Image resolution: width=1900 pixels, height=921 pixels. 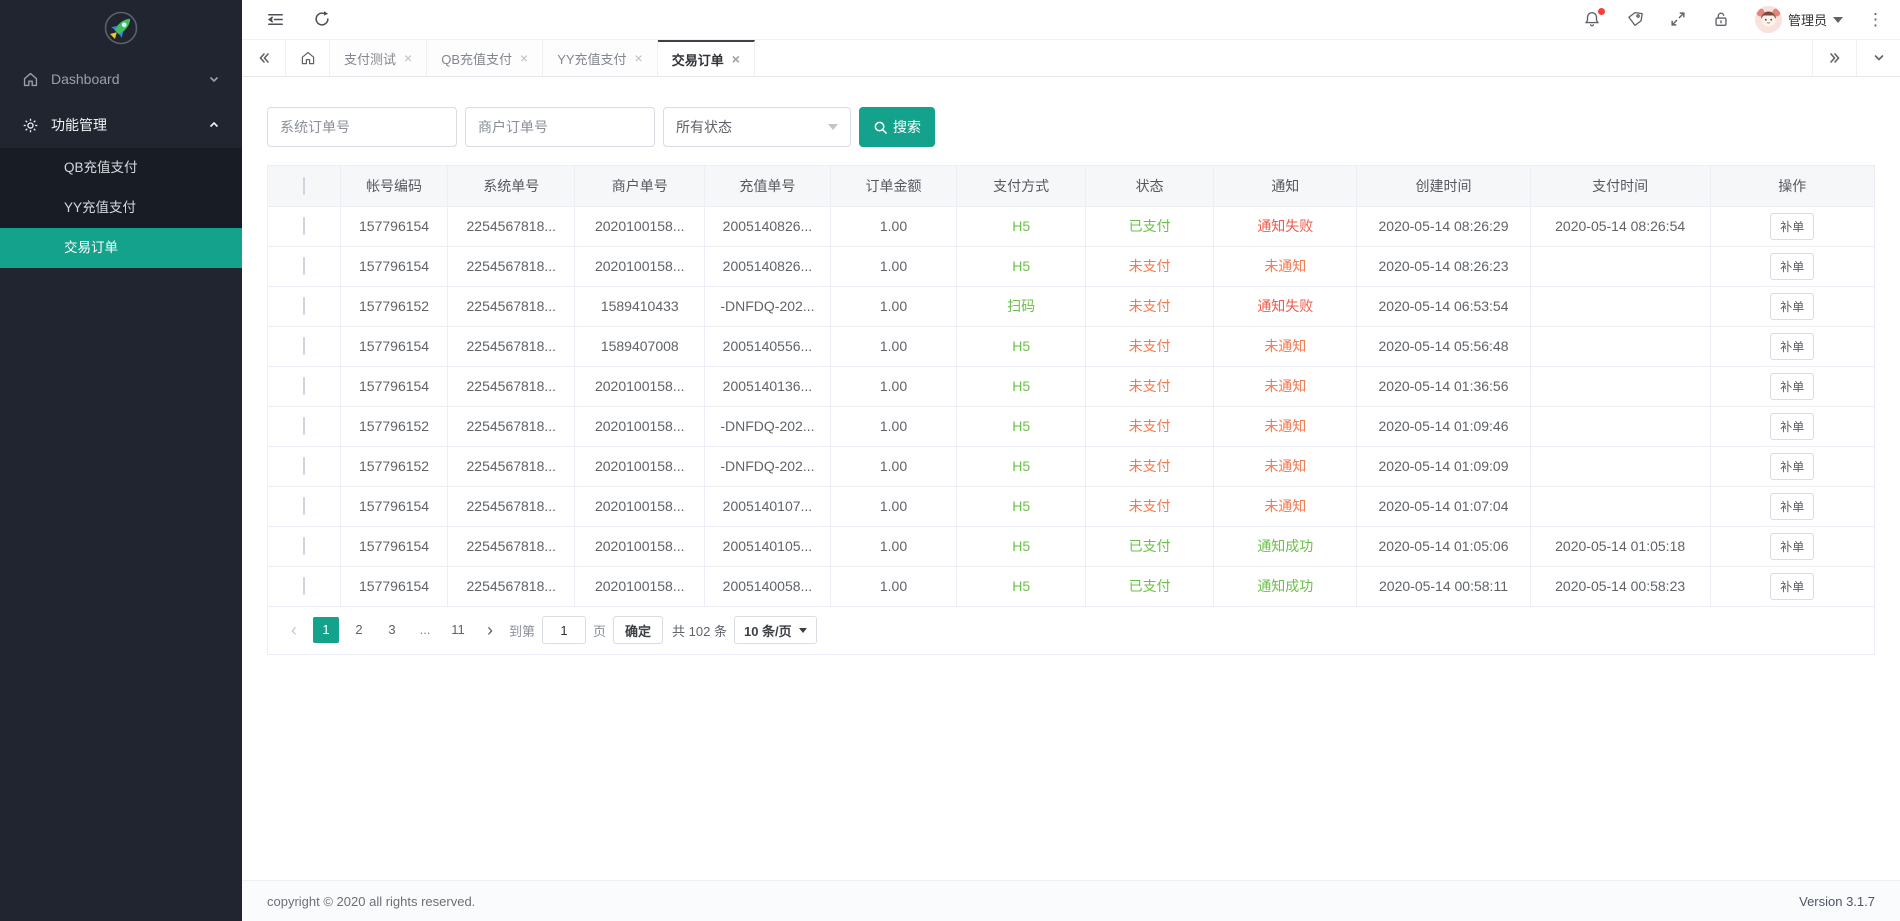 I want to click on status-select: 所有状态, so click(x=757, y=127).